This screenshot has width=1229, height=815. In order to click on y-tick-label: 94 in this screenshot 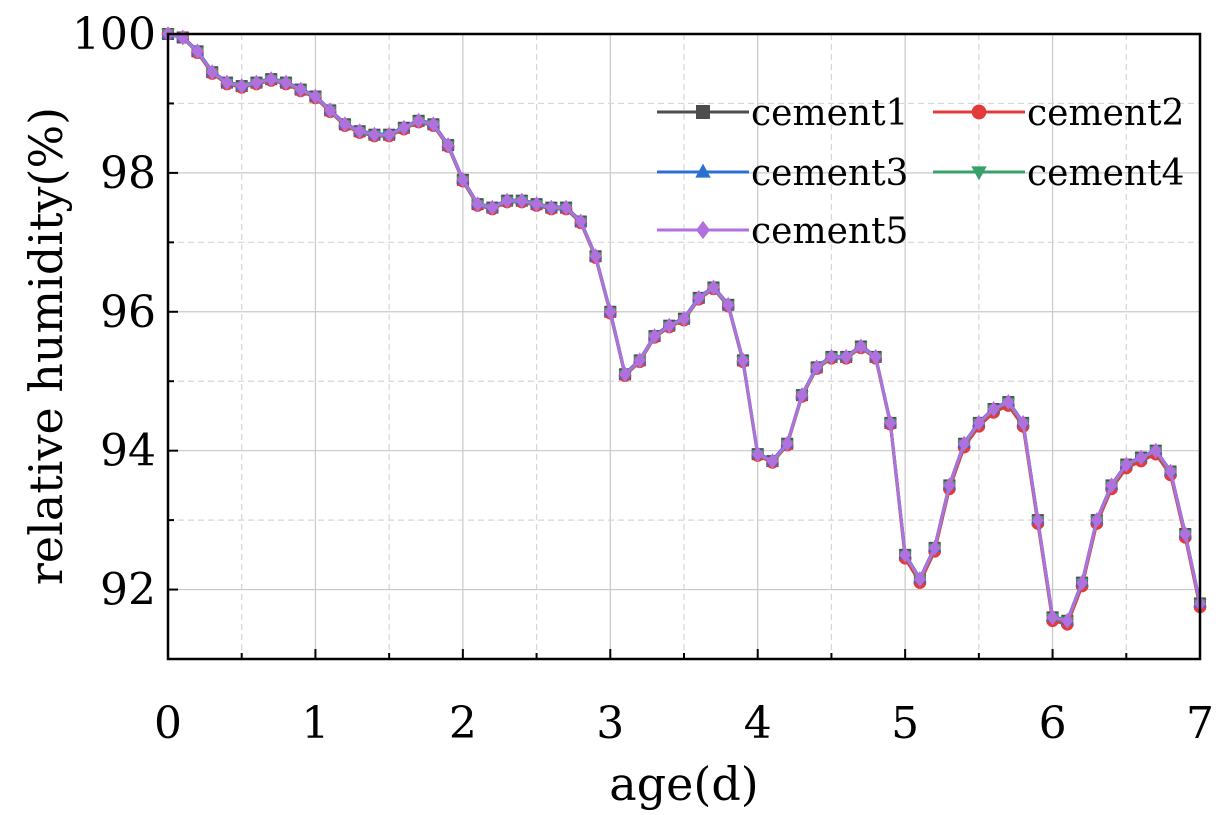, I will do `click(128, 451)`.